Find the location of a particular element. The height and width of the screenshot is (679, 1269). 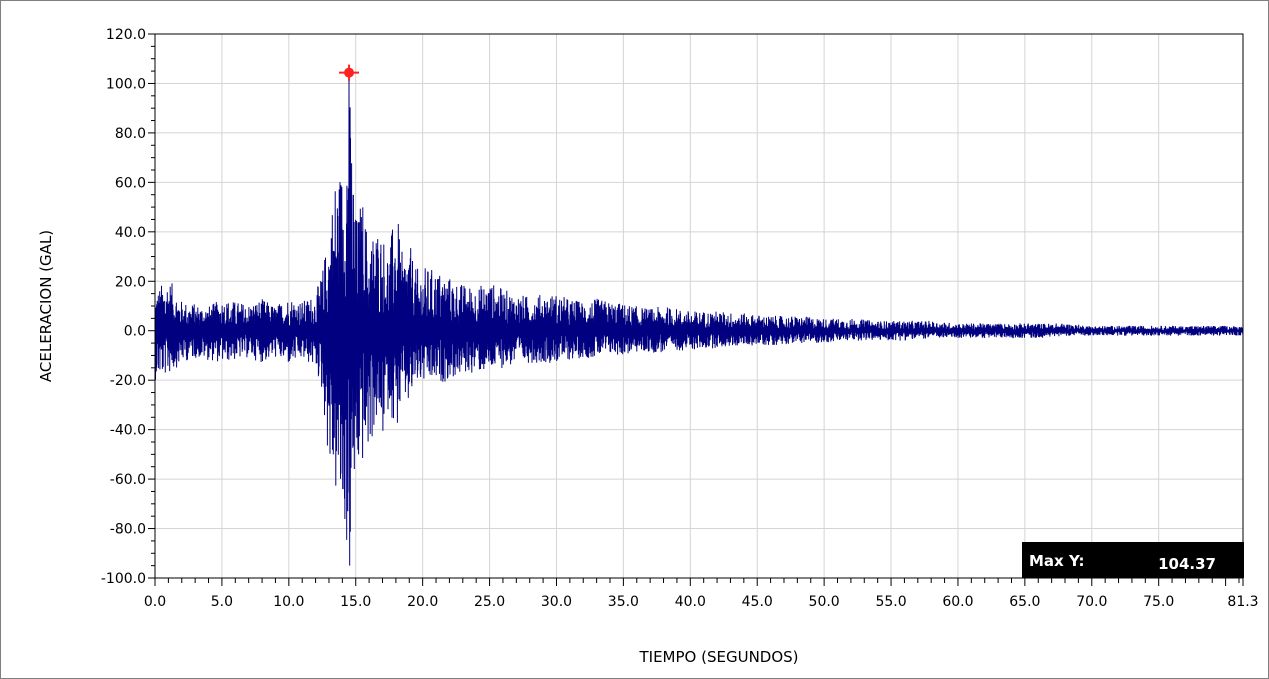

y-tick-label: 80.0 is located at coordinates (130, 134).